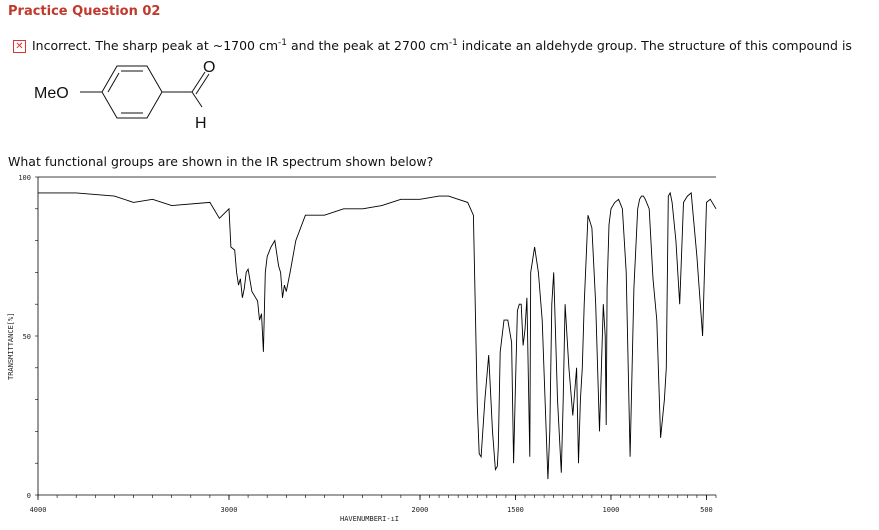 The height and width of the screenshot is (530, 879). Describe the element at coordinates (706, 510) in the screenshot. I see `x-tick-label: 500` at that location.